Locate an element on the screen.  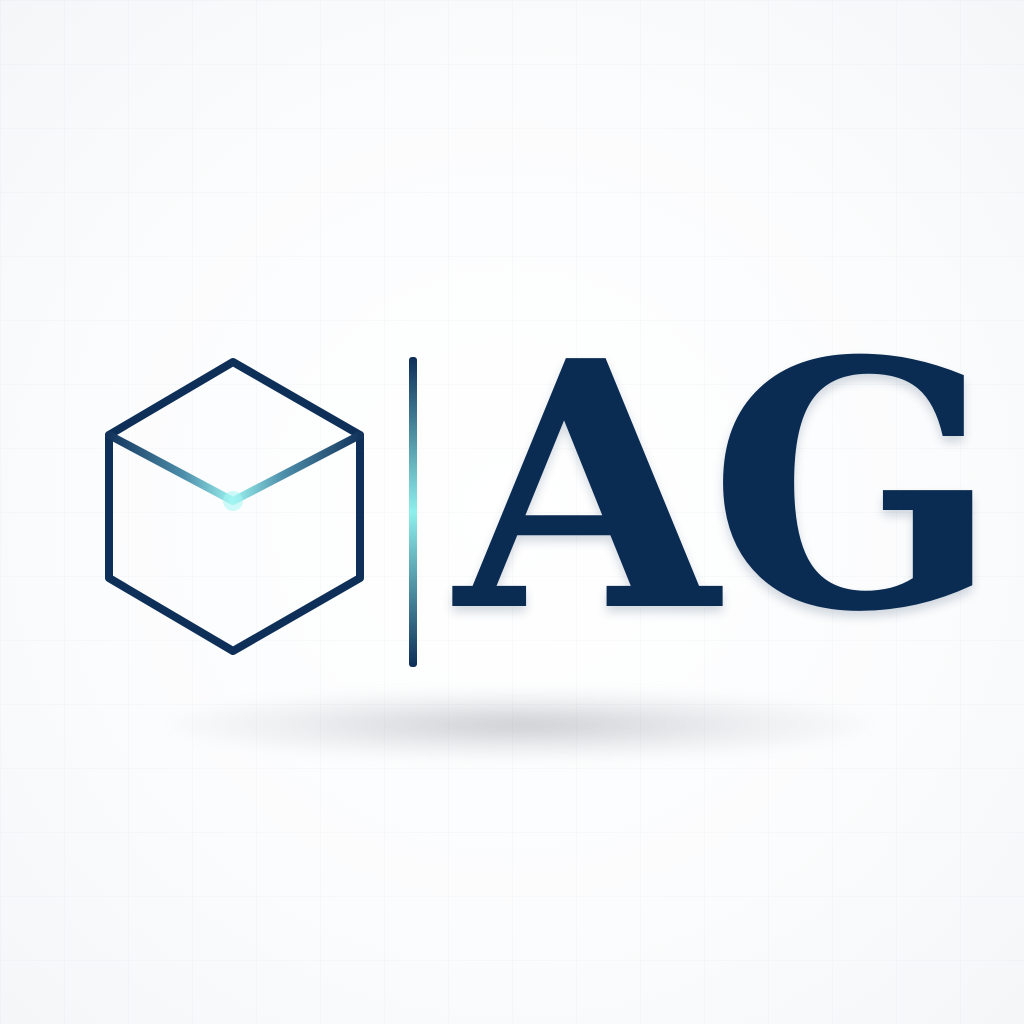
vertical-divider is located at coordinates (413, 512).